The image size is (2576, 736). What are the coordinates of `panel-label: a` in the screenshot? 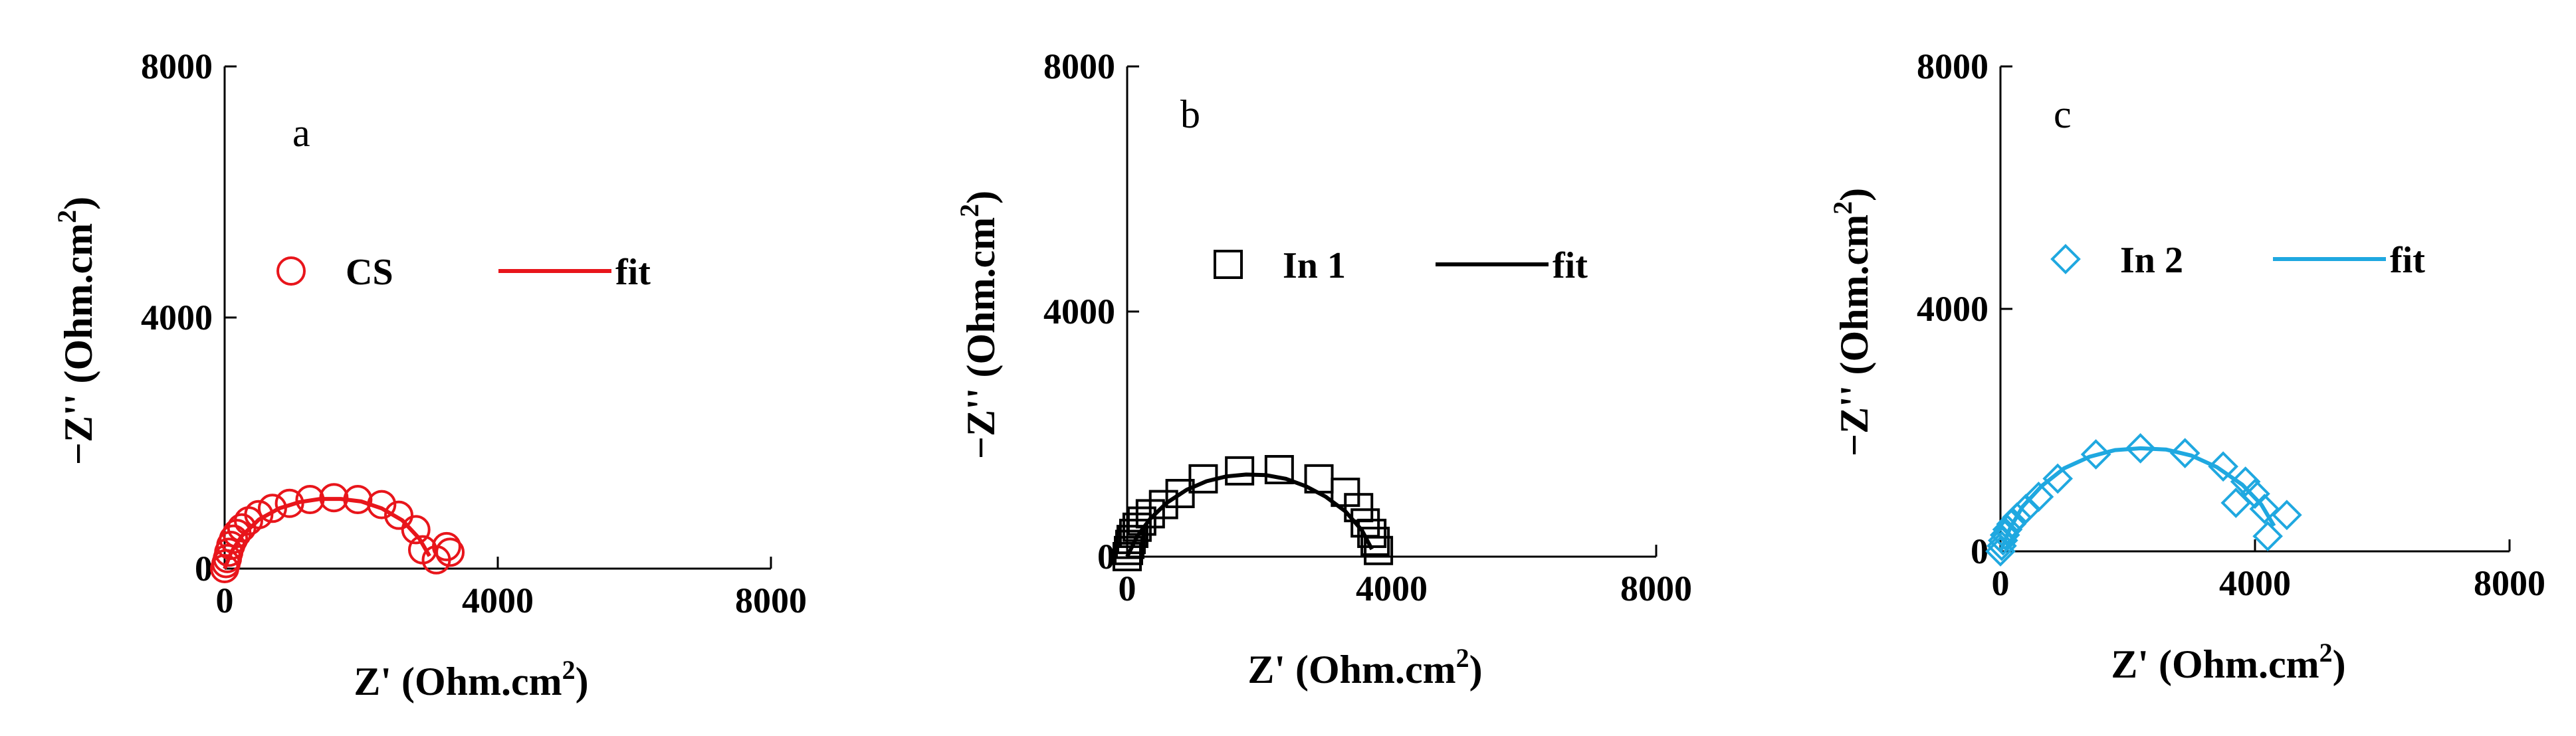 It's located at (301, 133).